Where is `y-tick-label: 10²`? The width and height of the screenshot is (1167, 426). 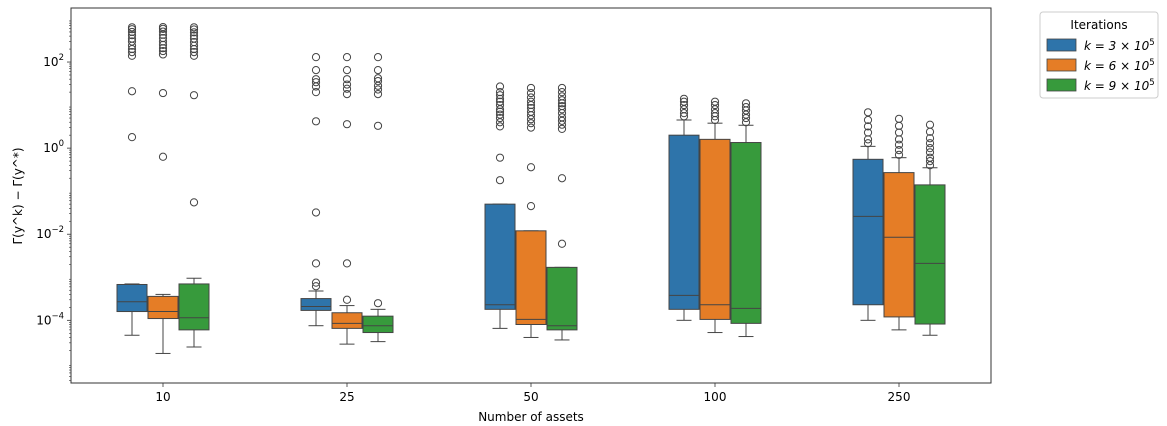 y-tick-label: 10² is located at coordinates (53, 61).